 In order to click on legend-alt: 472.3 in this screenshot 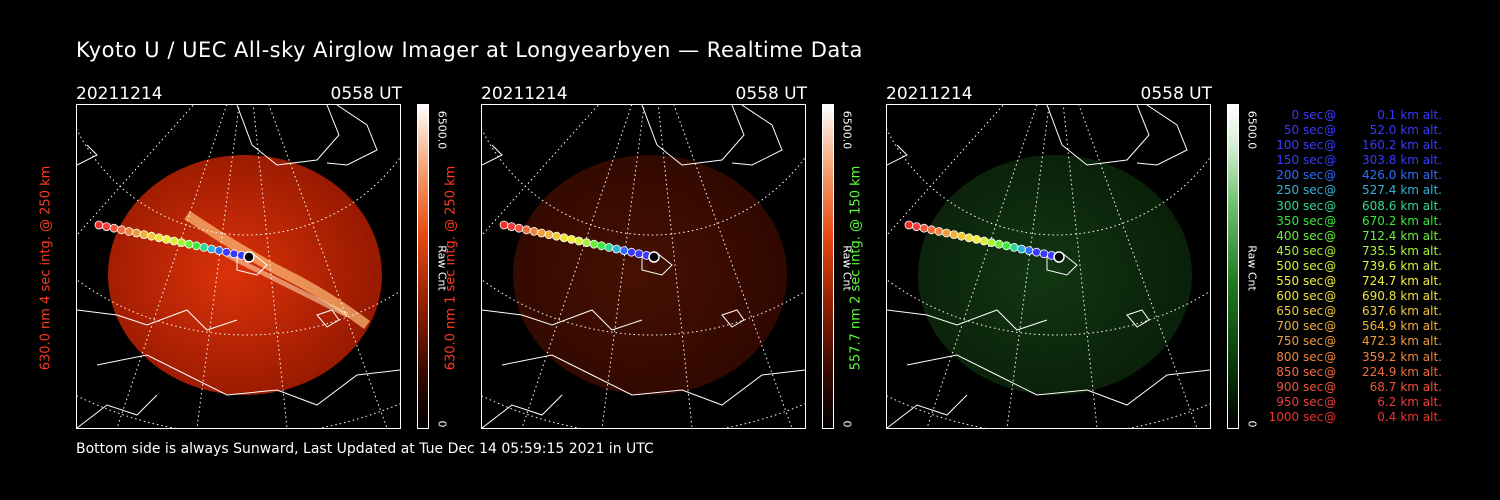, I will do `click(1379, 341)`.